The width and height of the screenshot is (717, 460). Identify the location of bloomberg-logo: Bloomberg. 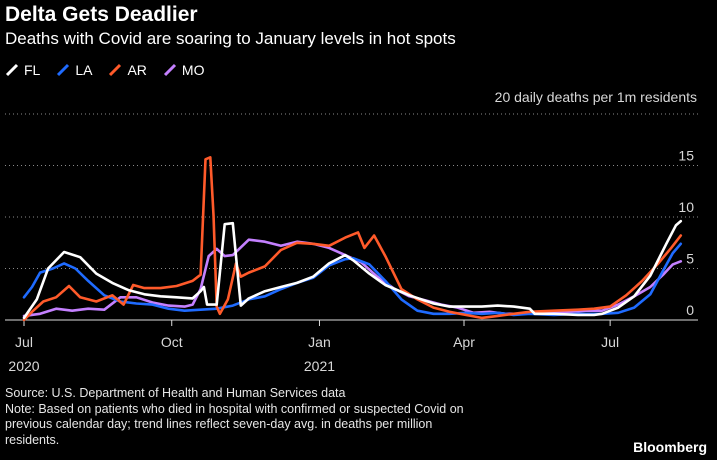
(670, 447).